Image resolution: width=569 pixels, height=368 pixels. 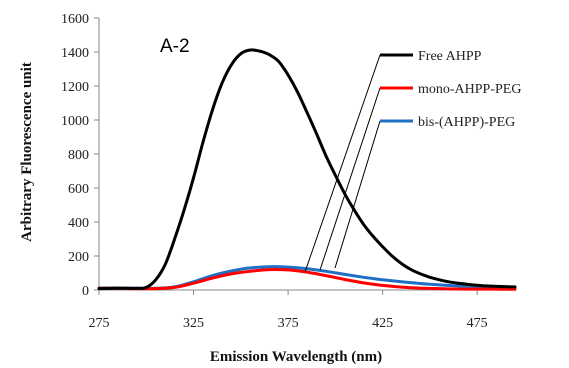 I want to click on legend-label: Free AHPP, so click(x=450, y=56).